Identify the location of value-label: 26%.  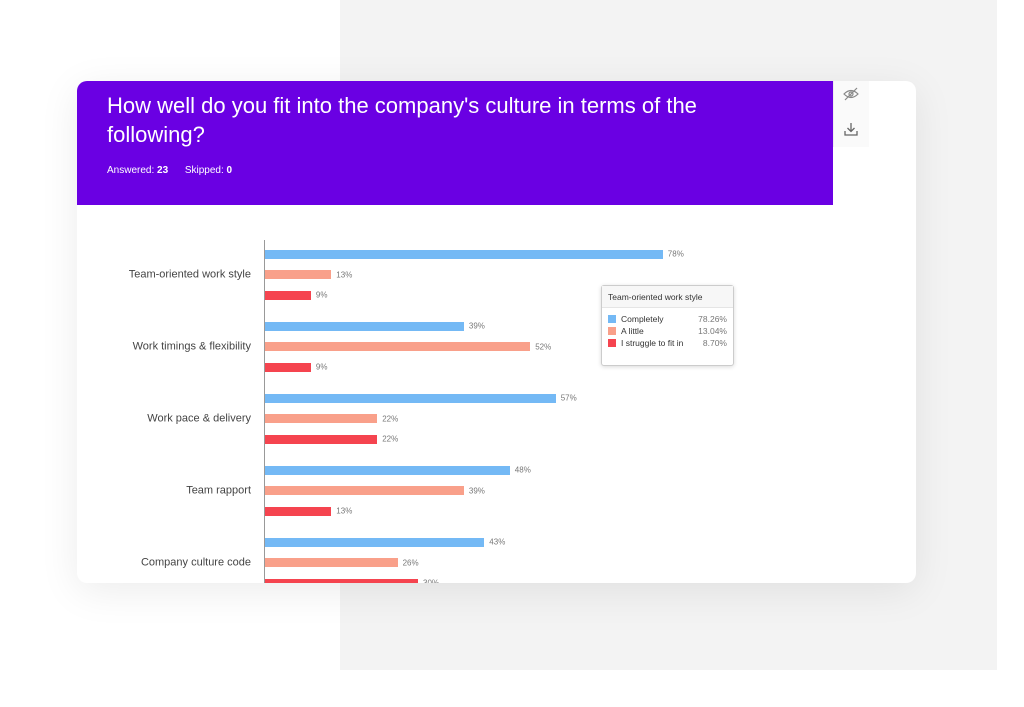
(410, 562).